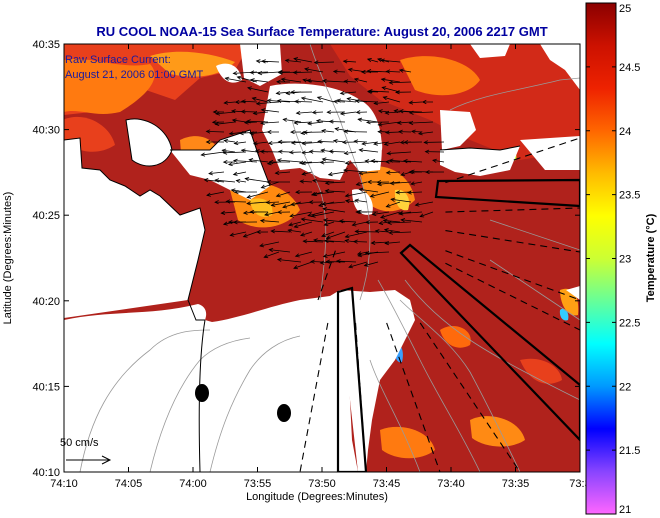  What do you see at coordinates (220, 158) in the screenshot?
I see `coastline-path` at bounding box center [220, 158].